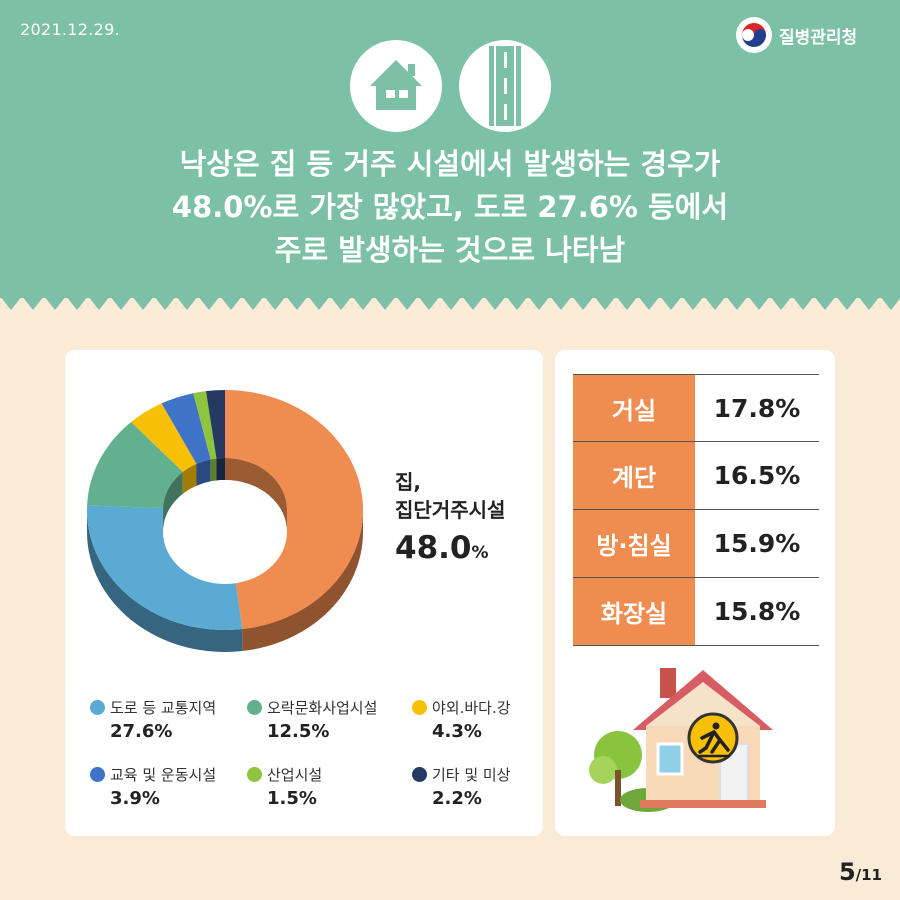  What do you see at coordinates (754, 35) in the screenshot?
I see `agency-logo-icon` at bounding box center [754, 35].